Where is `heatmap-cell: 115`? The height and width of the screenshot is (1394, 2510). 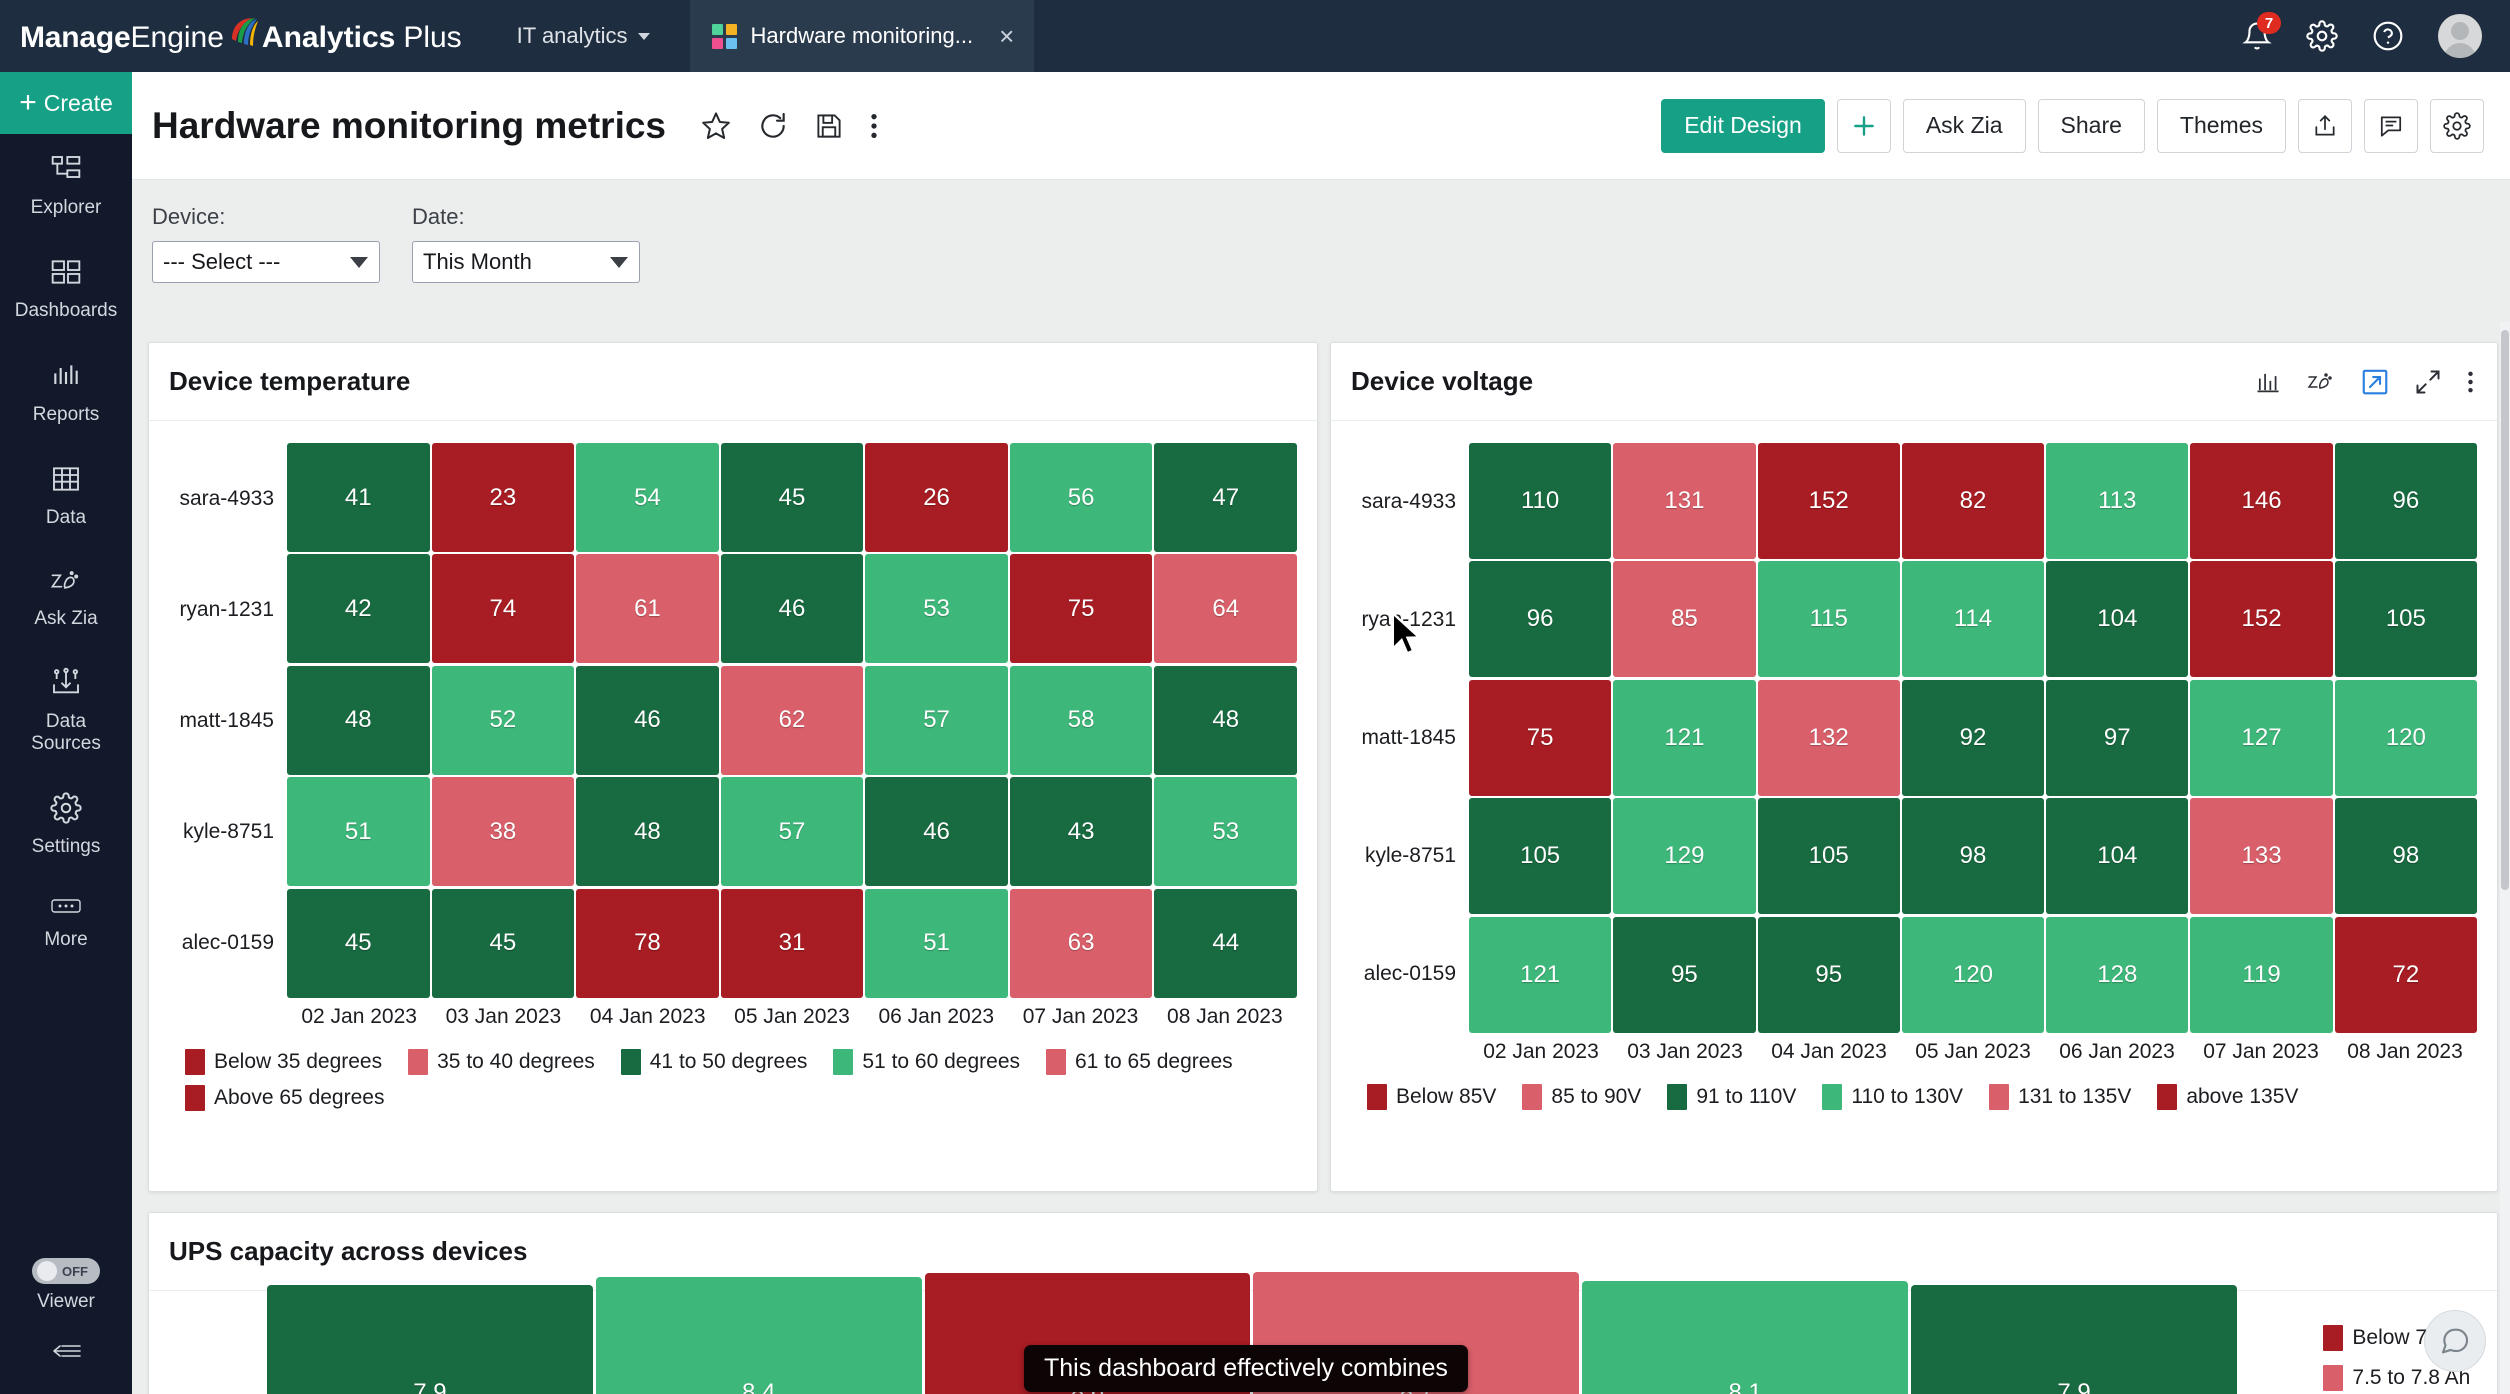 heatmap-cell: 115 is located at coordinates (1828, 619).